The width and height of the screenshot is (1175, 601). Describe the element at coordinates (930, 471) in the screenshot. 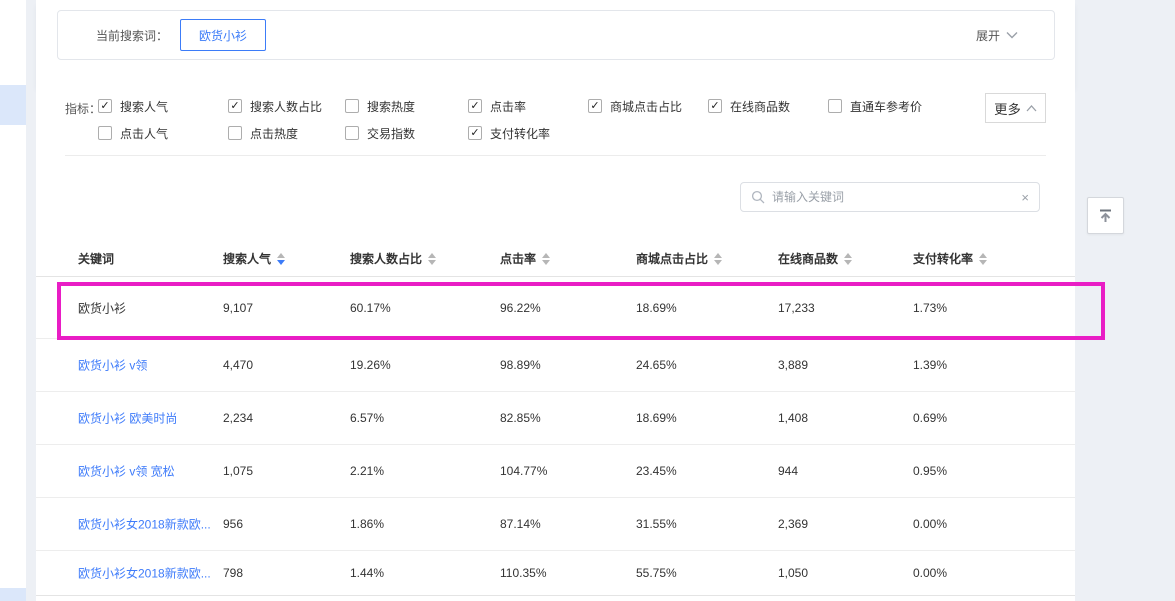

I see `payment-conversion-cell: 0.95%` at that location.